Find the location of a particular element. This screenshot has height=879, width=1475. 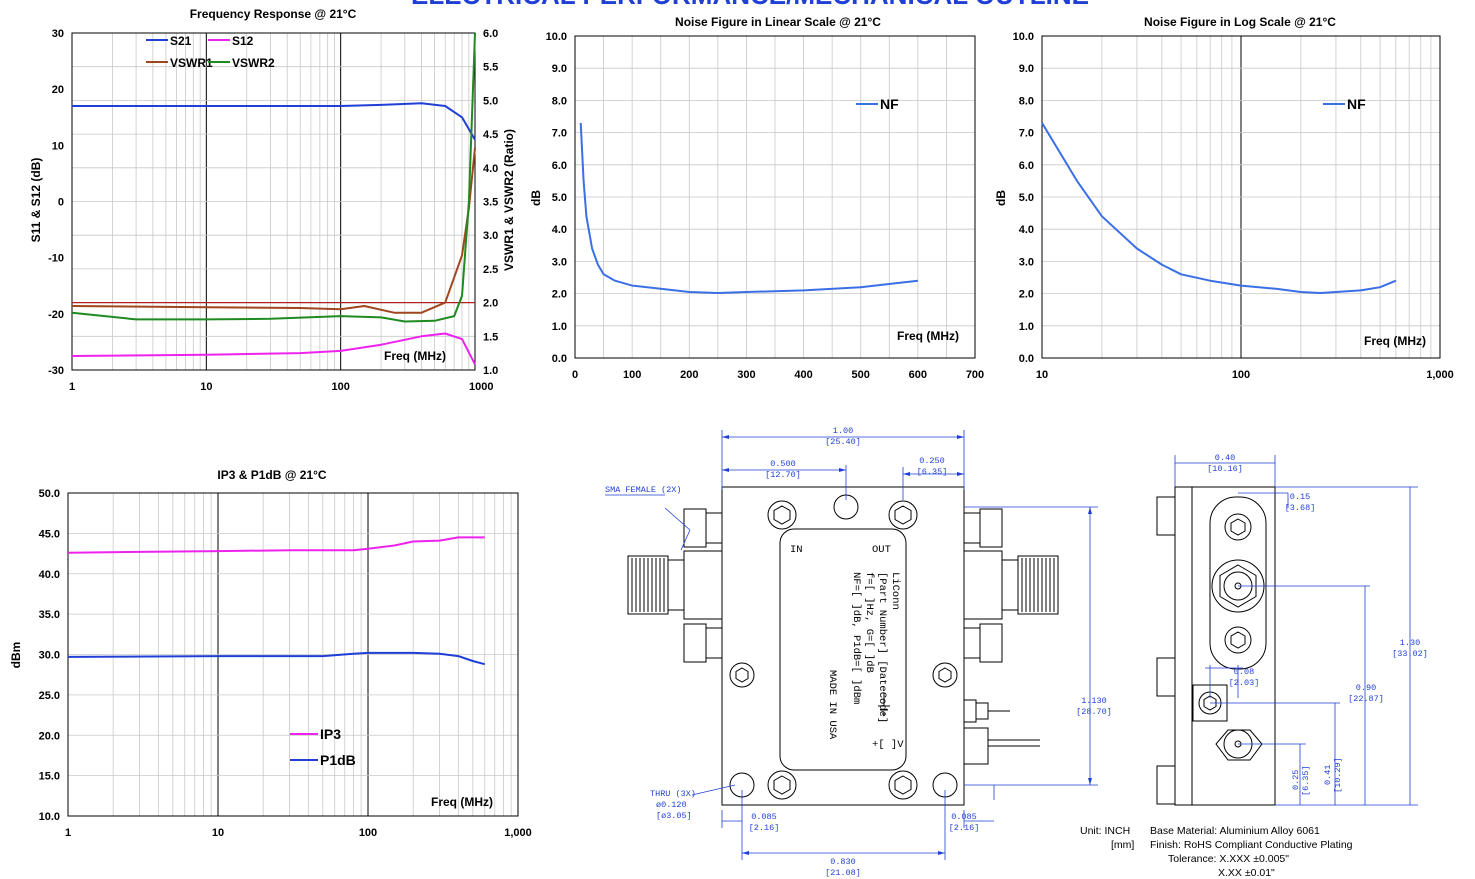

y2-tick-label: 5.5 is located at coordinates (490, 68).